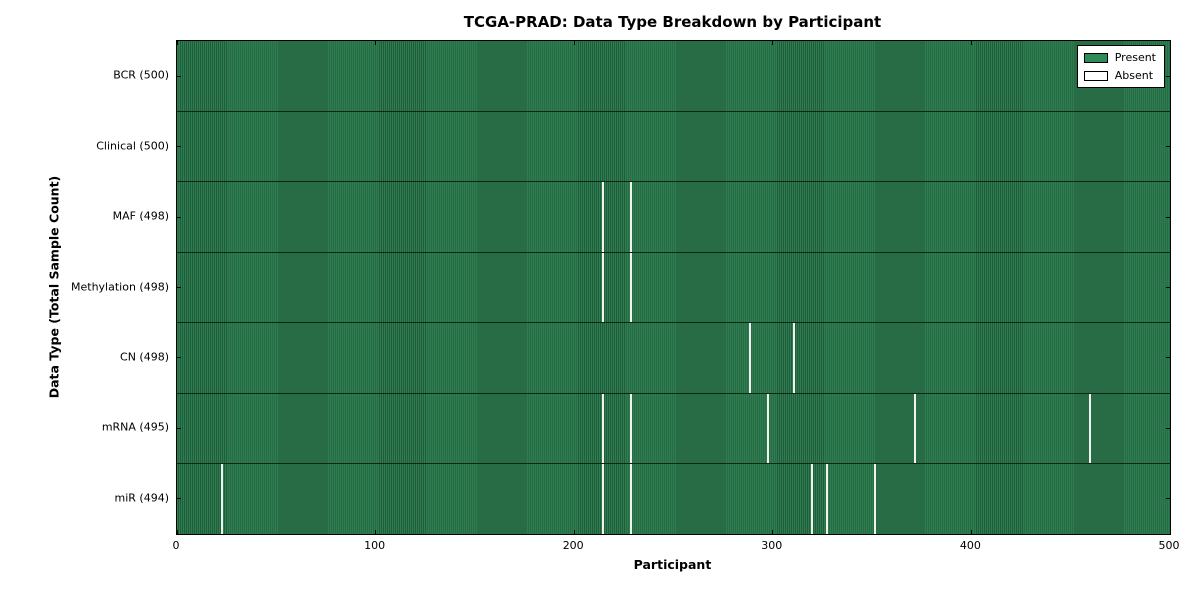 The height and width of the screenshot is (600, 1200). Describe the element at coordinates (1168, 428) in the screenshot. I see `y-tick-right-mRNA` at that location.